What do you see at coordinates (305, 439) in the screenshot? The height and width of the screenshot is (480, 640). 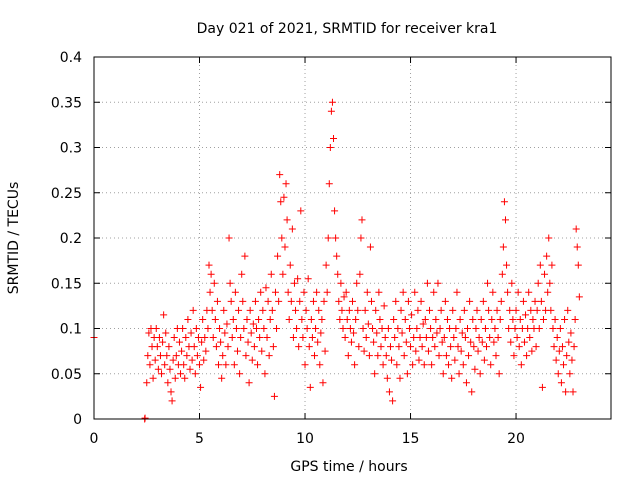 I see `x-tick-label: 10` at bounding box center [305, 439].